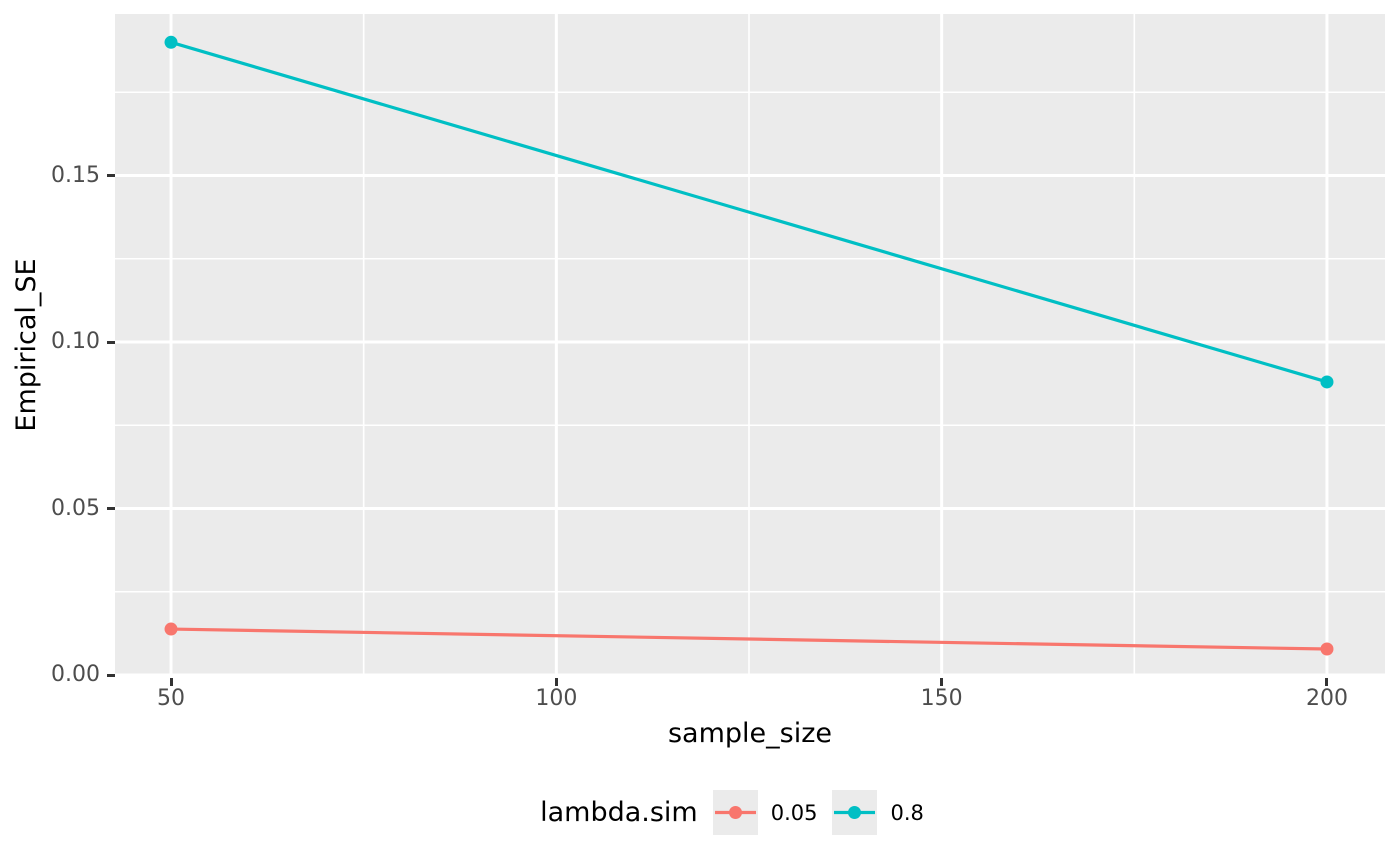 The width and height of the screenshot is (1400, 866). What do you see at coordinates (171, 698) in the screenshot?
I see `x-tick-label: 50` at bounding box center [171, 698].